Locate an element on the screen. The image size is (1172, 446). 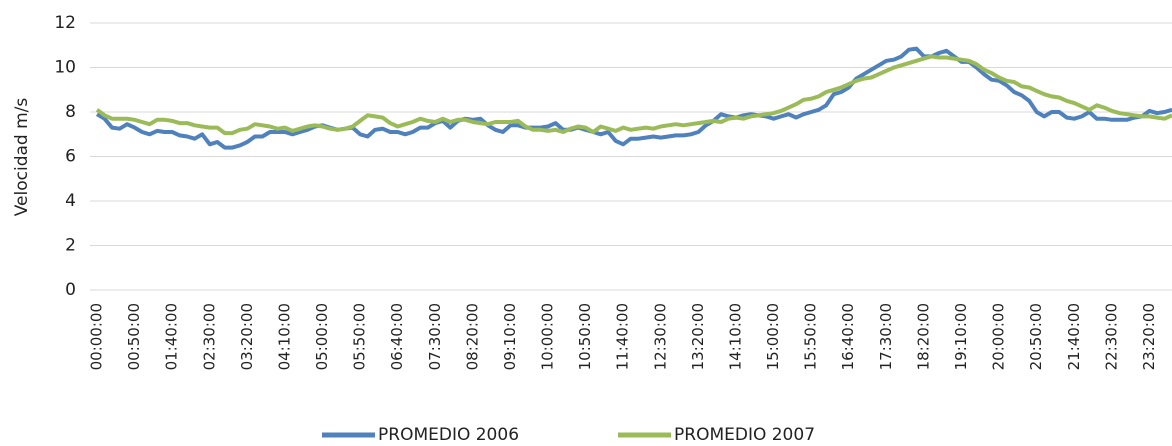
x-tick-label: 14:10:00 is located at coordinates (735, 336).